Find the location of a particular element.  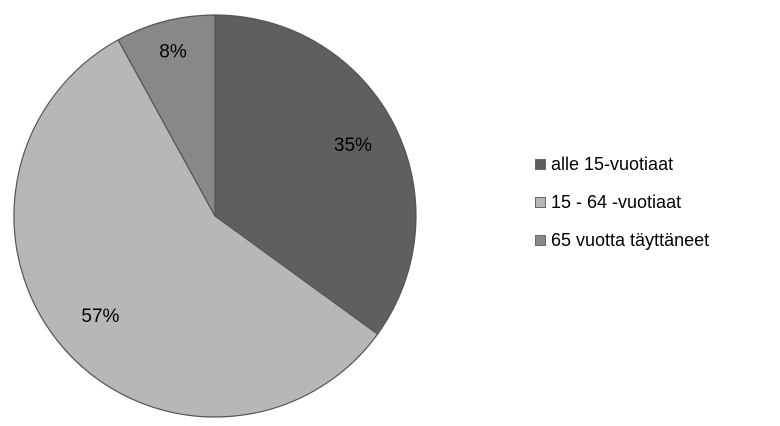

slice-label-under-15: 35% is located at coordinates (353, 145).